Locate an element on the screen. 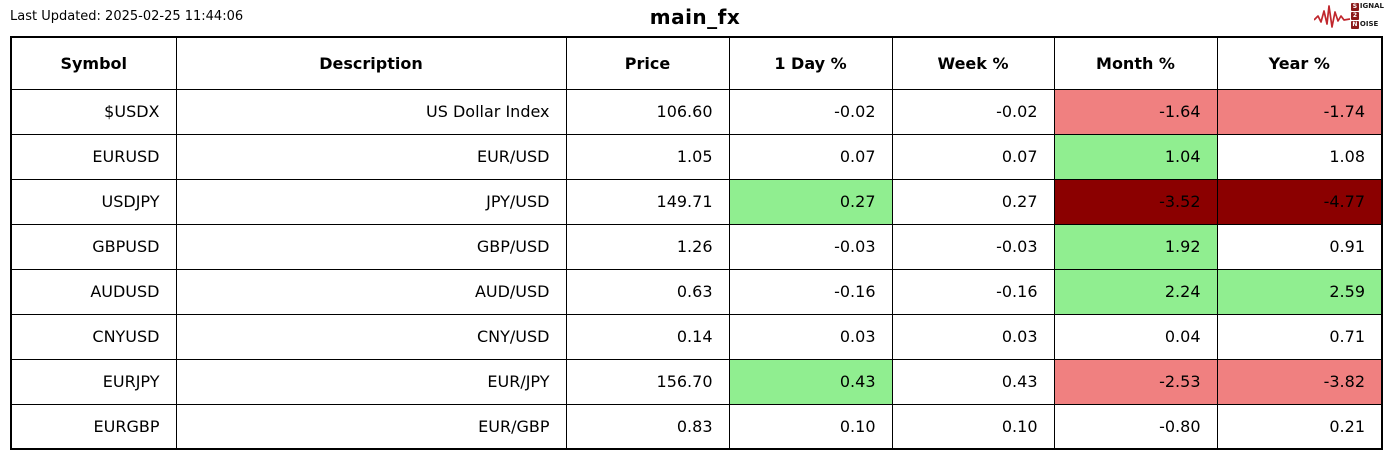 This screenshot has width=1390, height=470. cell-year-pct: -4.77 is located at coordinates (1299, 201).